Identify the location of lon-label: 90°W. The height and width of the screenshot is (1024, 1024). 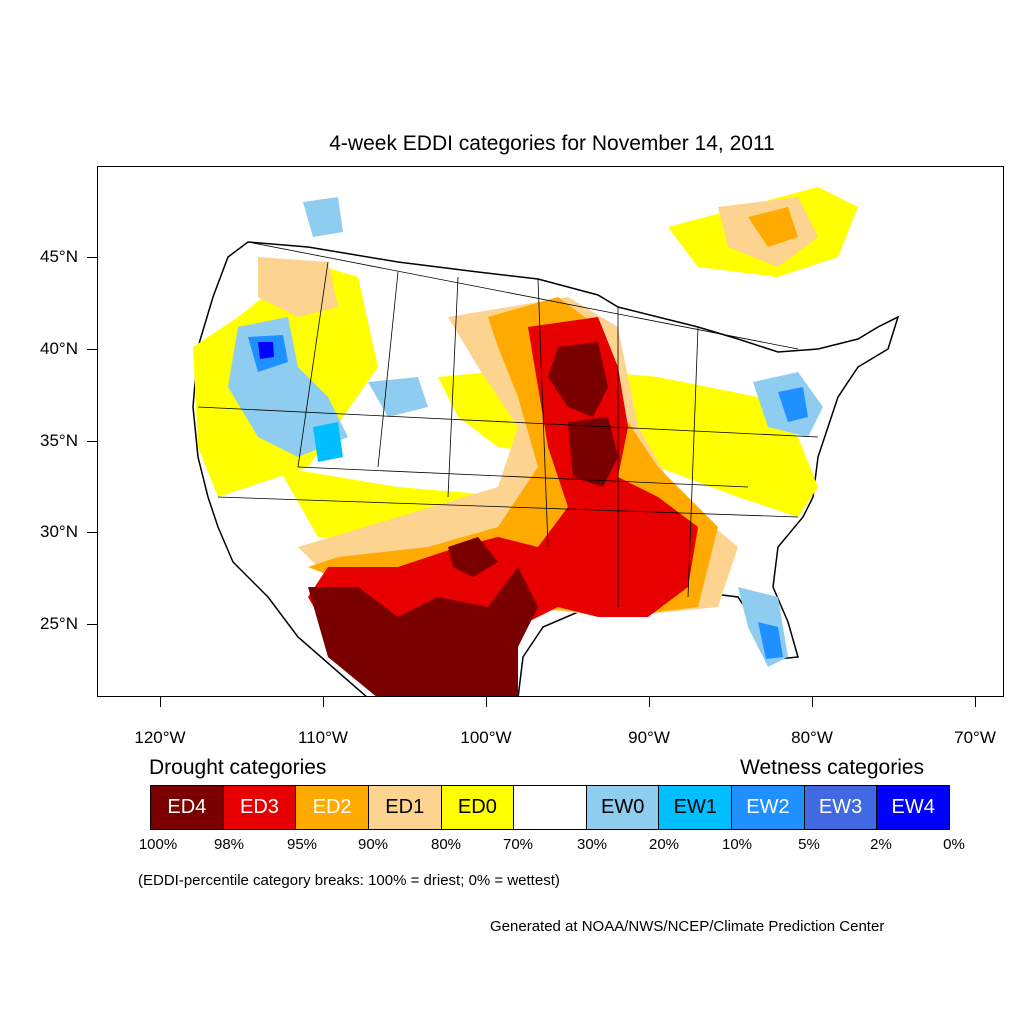
(649, 737).